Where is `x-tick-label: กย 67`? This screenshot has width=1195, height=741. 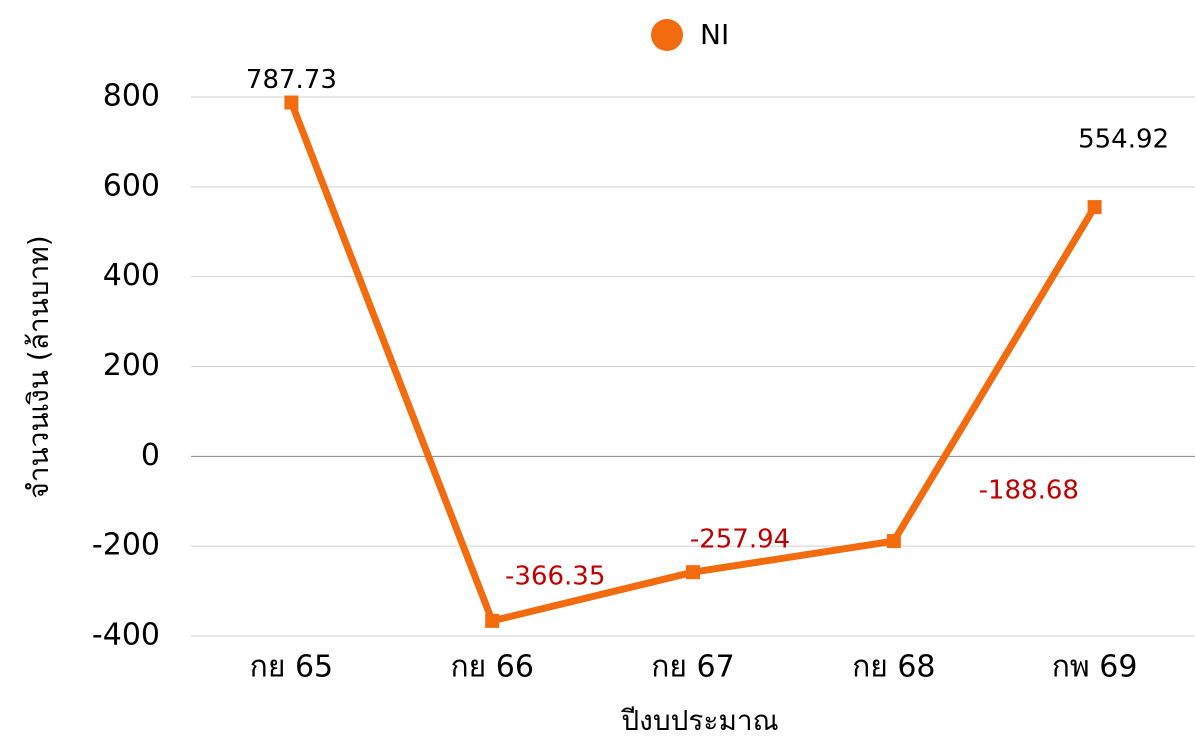 x-tick-label: กย 67 is located at coordinates (692, 667).